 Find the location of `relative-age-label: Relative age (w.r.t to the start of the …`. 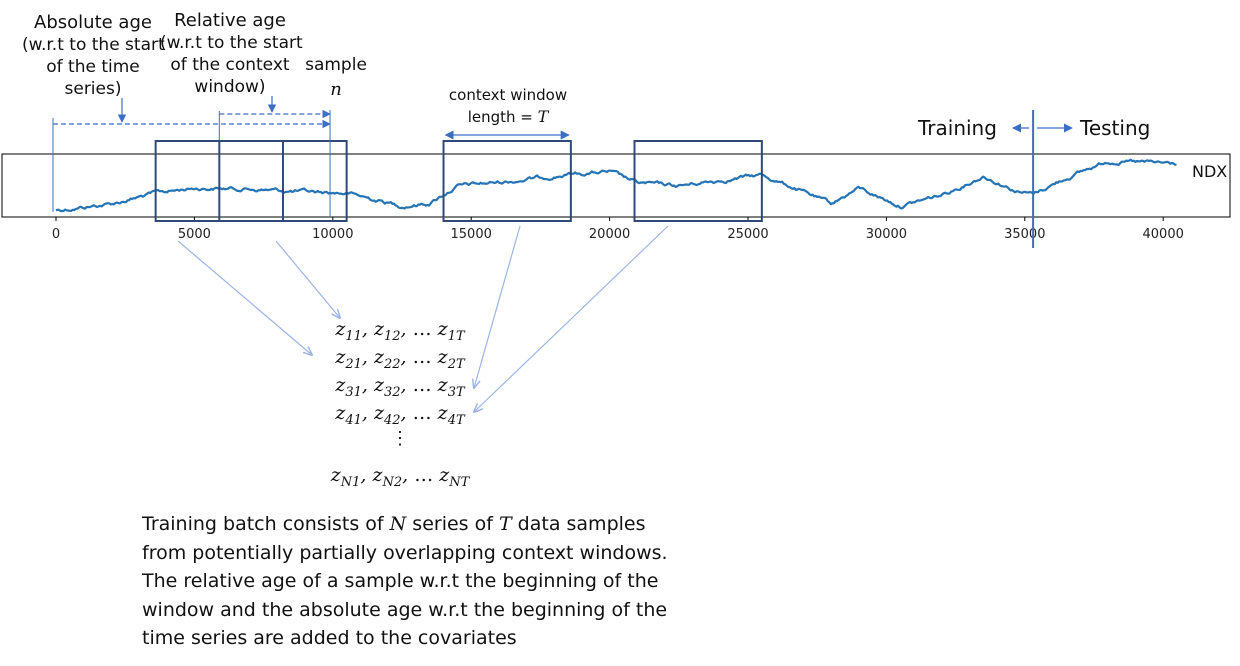

relative-age-label: Relative age (w.r.t to the start of the … is located at coordinates (231, 53).